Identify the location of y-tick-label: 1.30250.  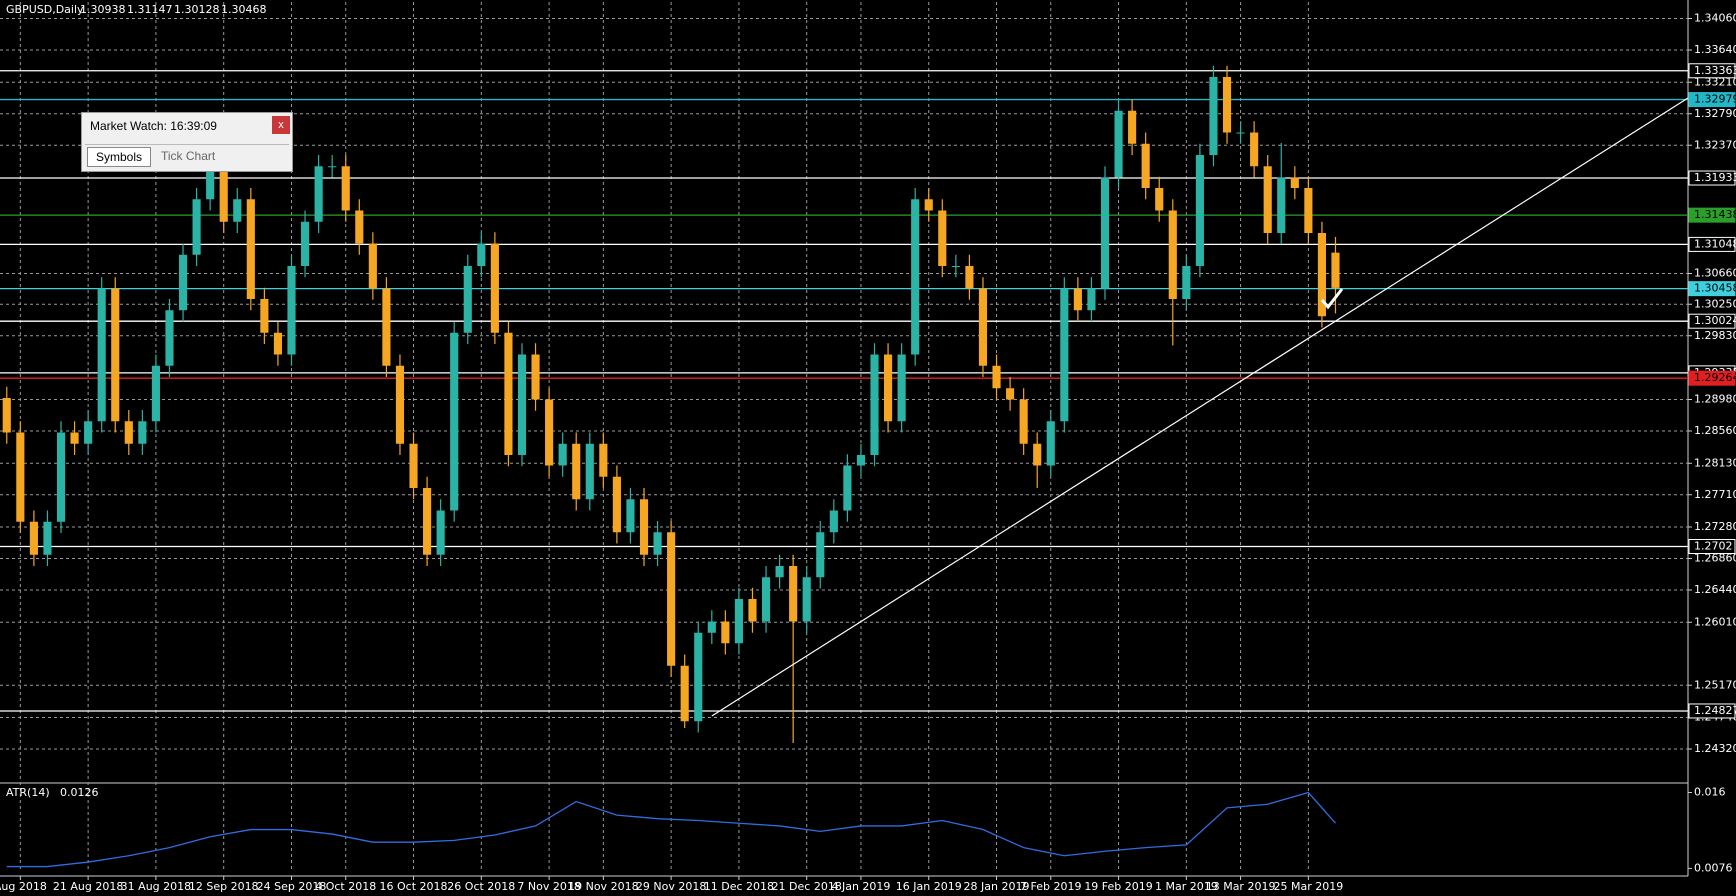
(1715, 303).